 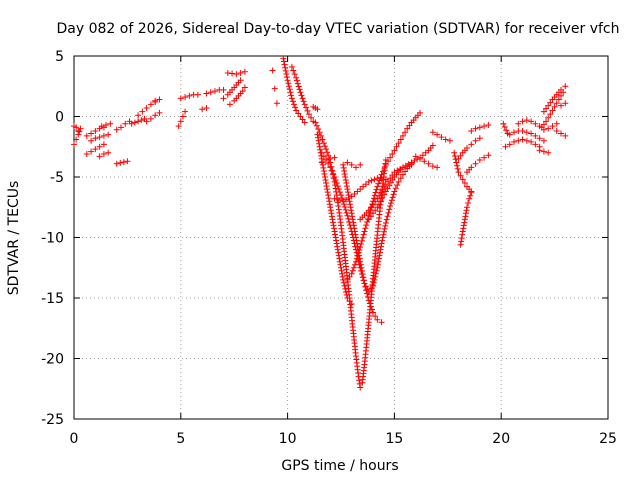 What do you see at coordinates (74, 439) in the screenshot?
I see `x-tick-label: 0` at bounding box center [74, 439].